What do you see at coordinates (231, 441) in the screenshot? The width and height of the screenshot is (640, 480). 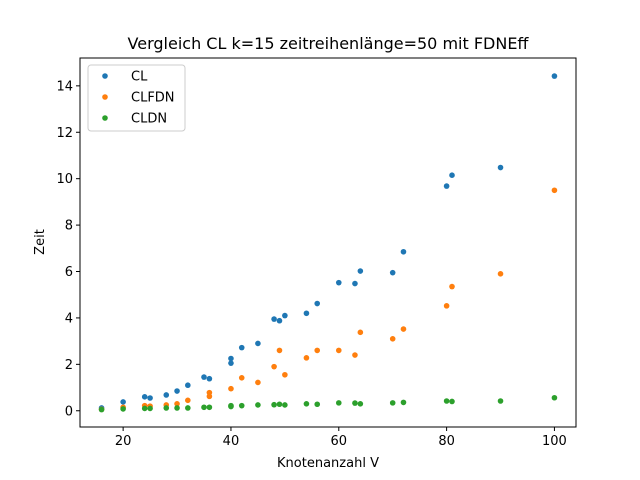 I see `x-tick-label: 40` at bounding box center [231, 441].